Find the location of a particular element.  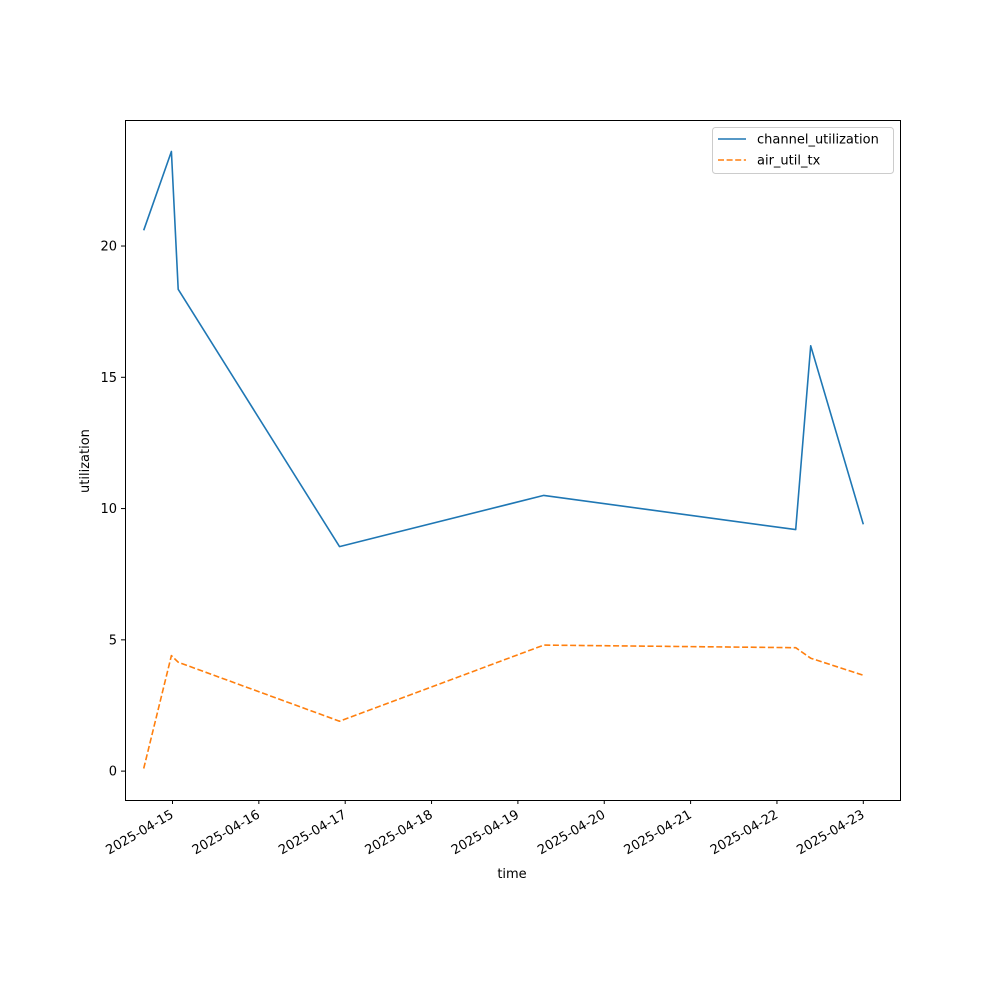

legend: channel_utilization air_util_tx is located at coordinates (803, 150).